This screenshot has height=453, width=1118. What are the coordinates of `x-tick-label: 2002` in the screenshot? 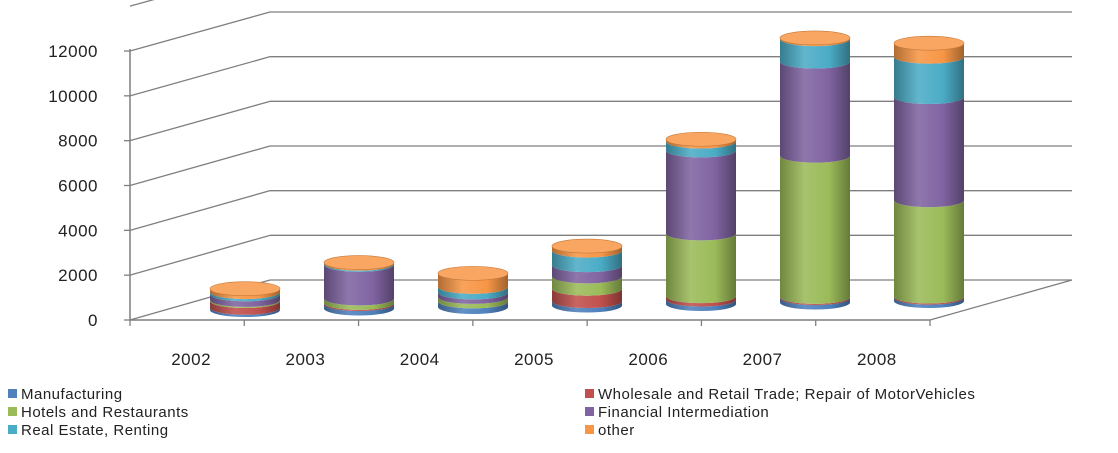 It's located at (191, 359).